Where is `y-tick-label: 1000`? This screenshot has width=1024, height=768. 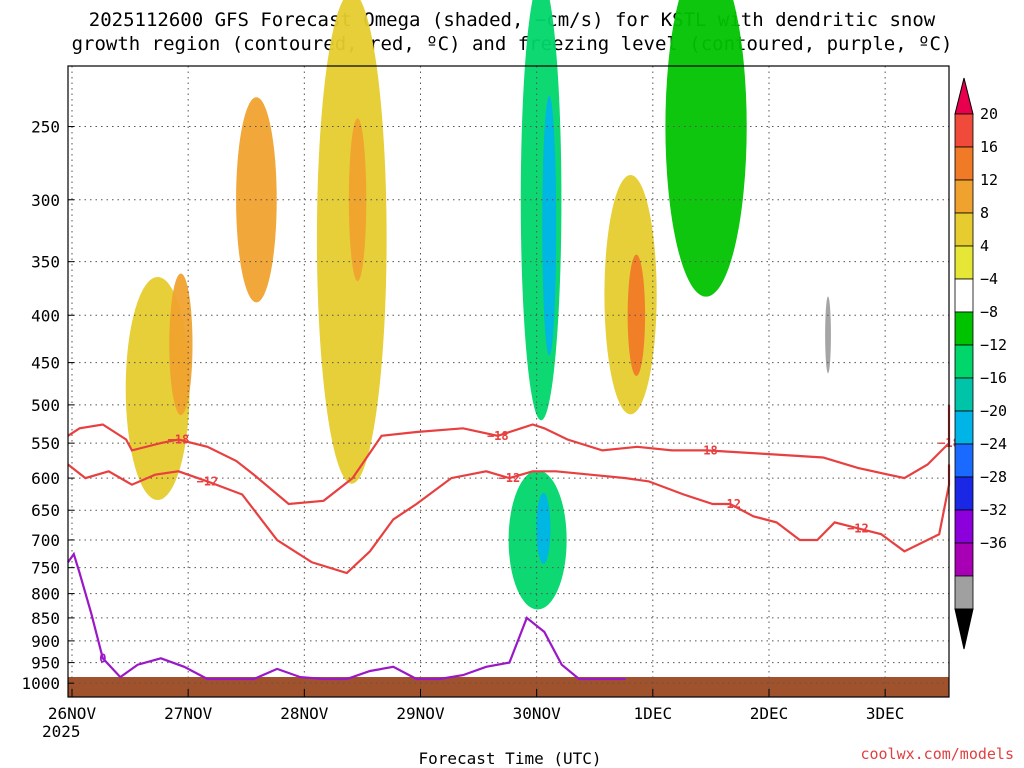
y-tick-label: 1000 is located at coordinates (40, 683).